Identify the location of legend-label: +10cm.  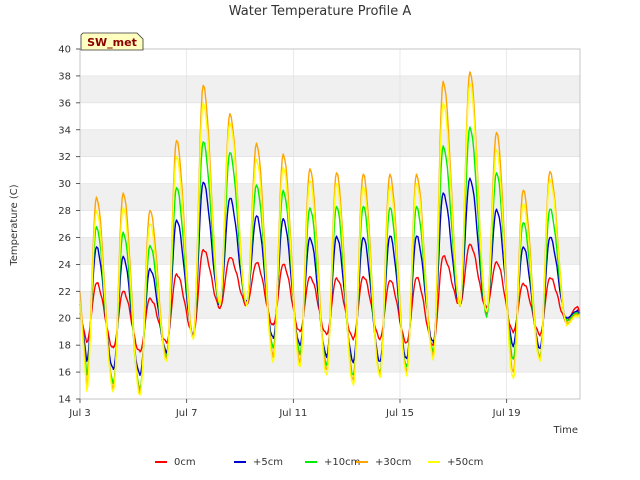
(342, 462).